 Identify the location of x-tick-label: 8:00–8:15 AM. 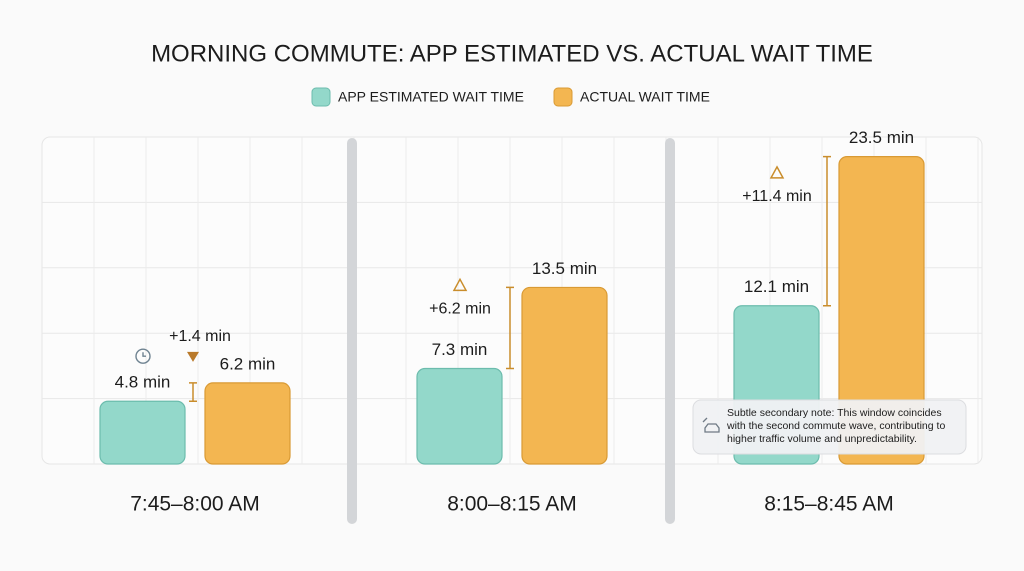
(512, 504).